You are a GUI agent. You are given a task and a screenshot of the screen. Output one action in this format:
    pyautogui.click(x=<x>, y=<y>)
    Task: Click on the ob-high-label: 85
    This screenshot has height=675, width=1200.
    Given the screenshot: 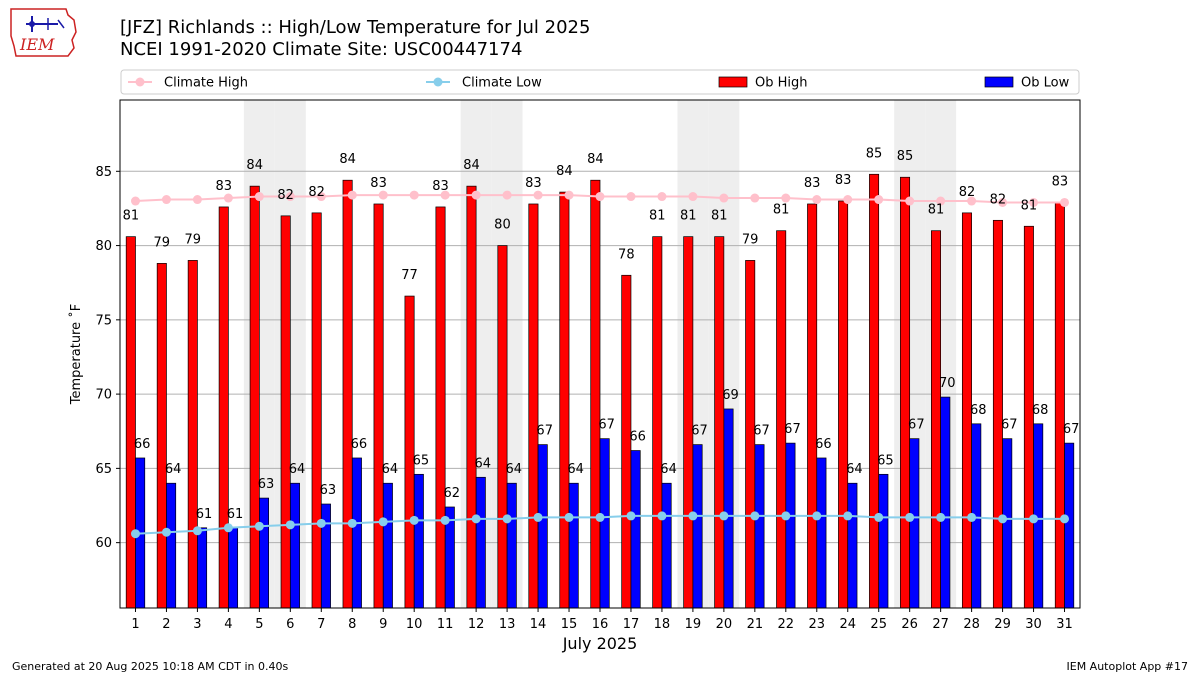 What is the action you would take?
    pyautogui.click(x=905, y=156)
    